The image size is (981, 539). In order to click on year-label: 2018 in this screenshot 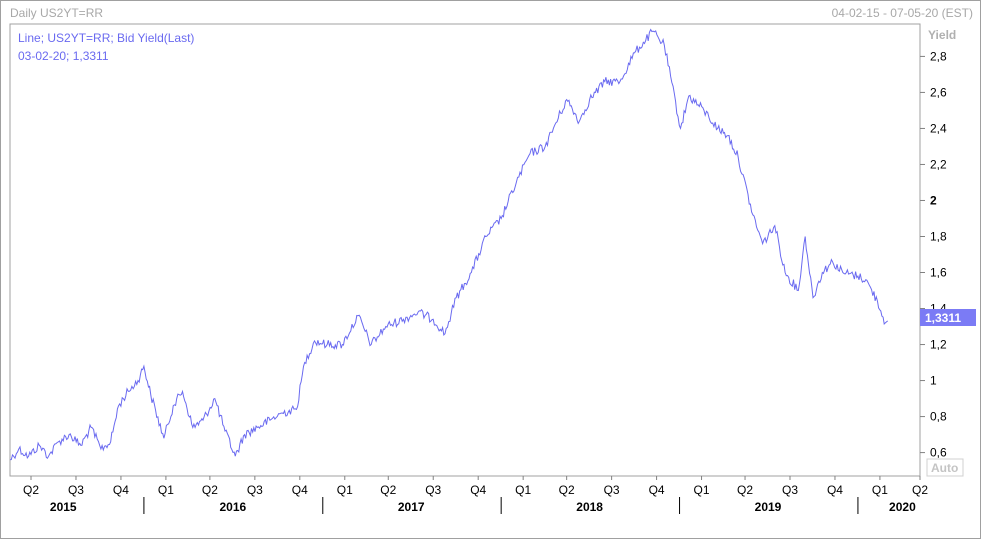, I will do `click(589, 507)`.